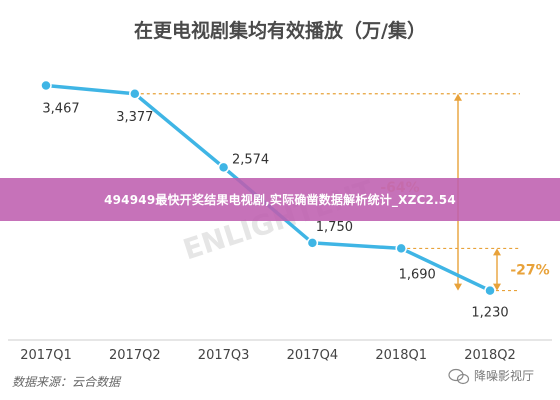 This screenshot has height=400, width=560. Describe the element at coordinates (401, 355) in the screenshot. I see `x-tick-label-2018Q1: 2018Q1` at that location.